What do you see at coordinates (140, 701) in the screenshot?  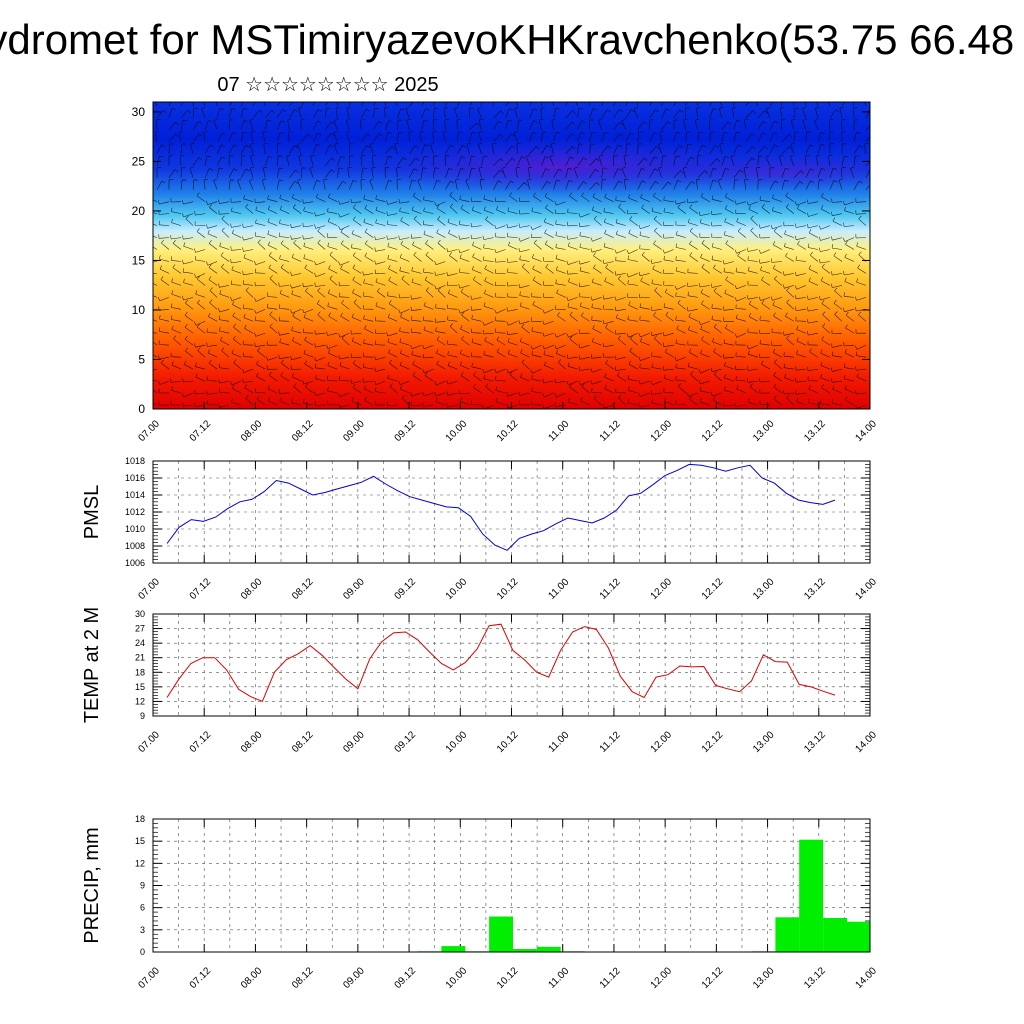 I see `y-tick-label: 12` at bounding box center [140, 701].